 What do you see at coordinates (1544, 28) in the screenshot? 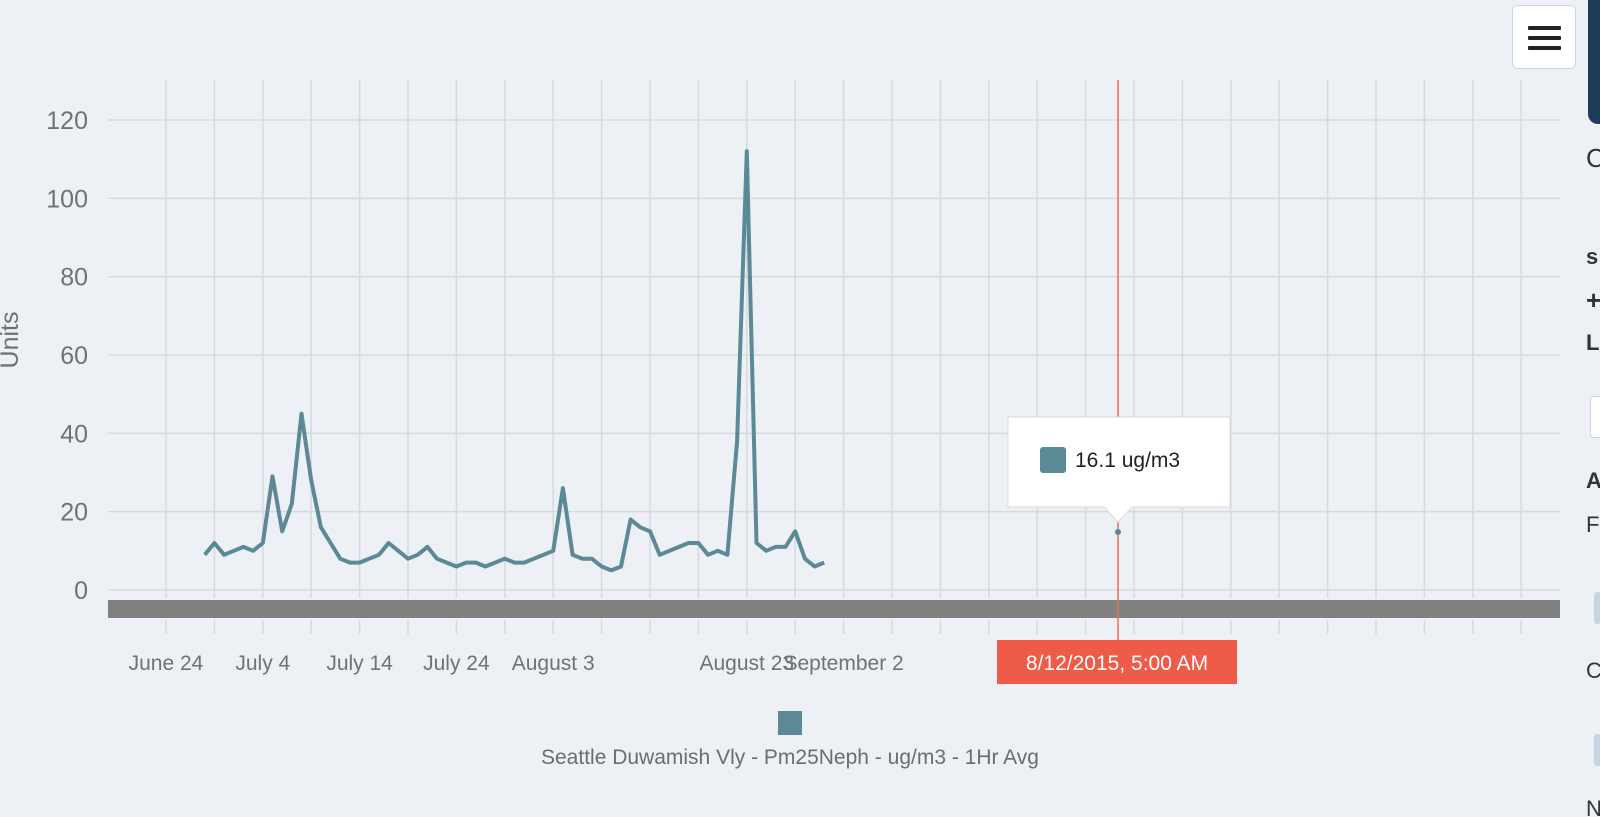
I see `menu-bar-top` at bounding box center [1544, 28].